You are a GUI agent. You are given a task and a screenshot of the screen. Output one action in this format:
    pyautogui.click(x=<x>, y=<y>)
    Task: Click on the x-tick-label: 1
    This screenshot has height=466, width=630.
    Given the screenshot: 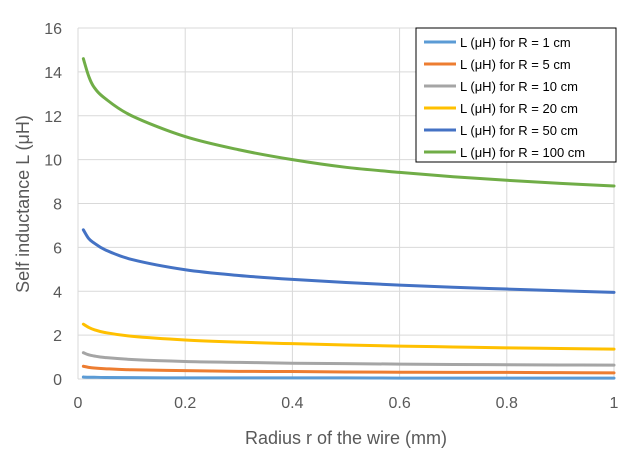 What is the action you would take?
    pyautogui.click(x=614, y=403)
    